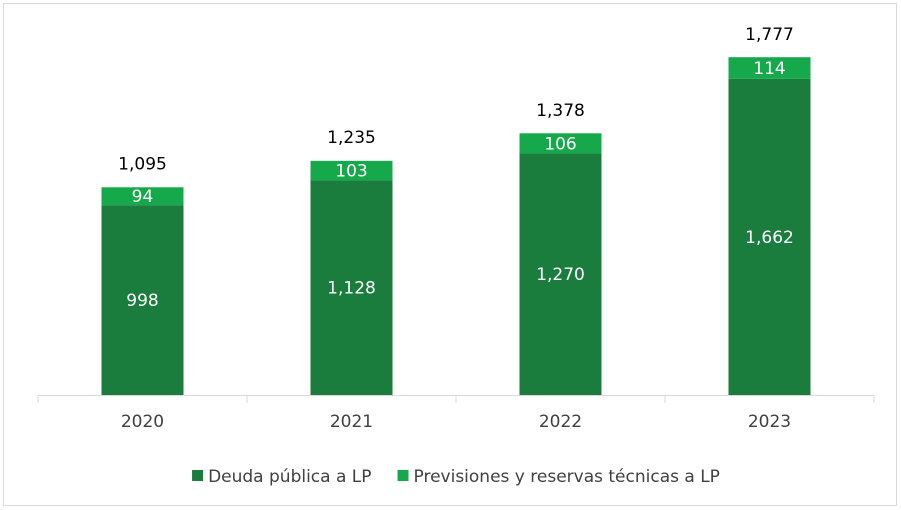 Image resolution: width=901 pixels, height=510 pixels. What do you see at coordinates (351, 138) in the screenshot?
I see `total-label: 1,235` at bounding box center [351, 138].